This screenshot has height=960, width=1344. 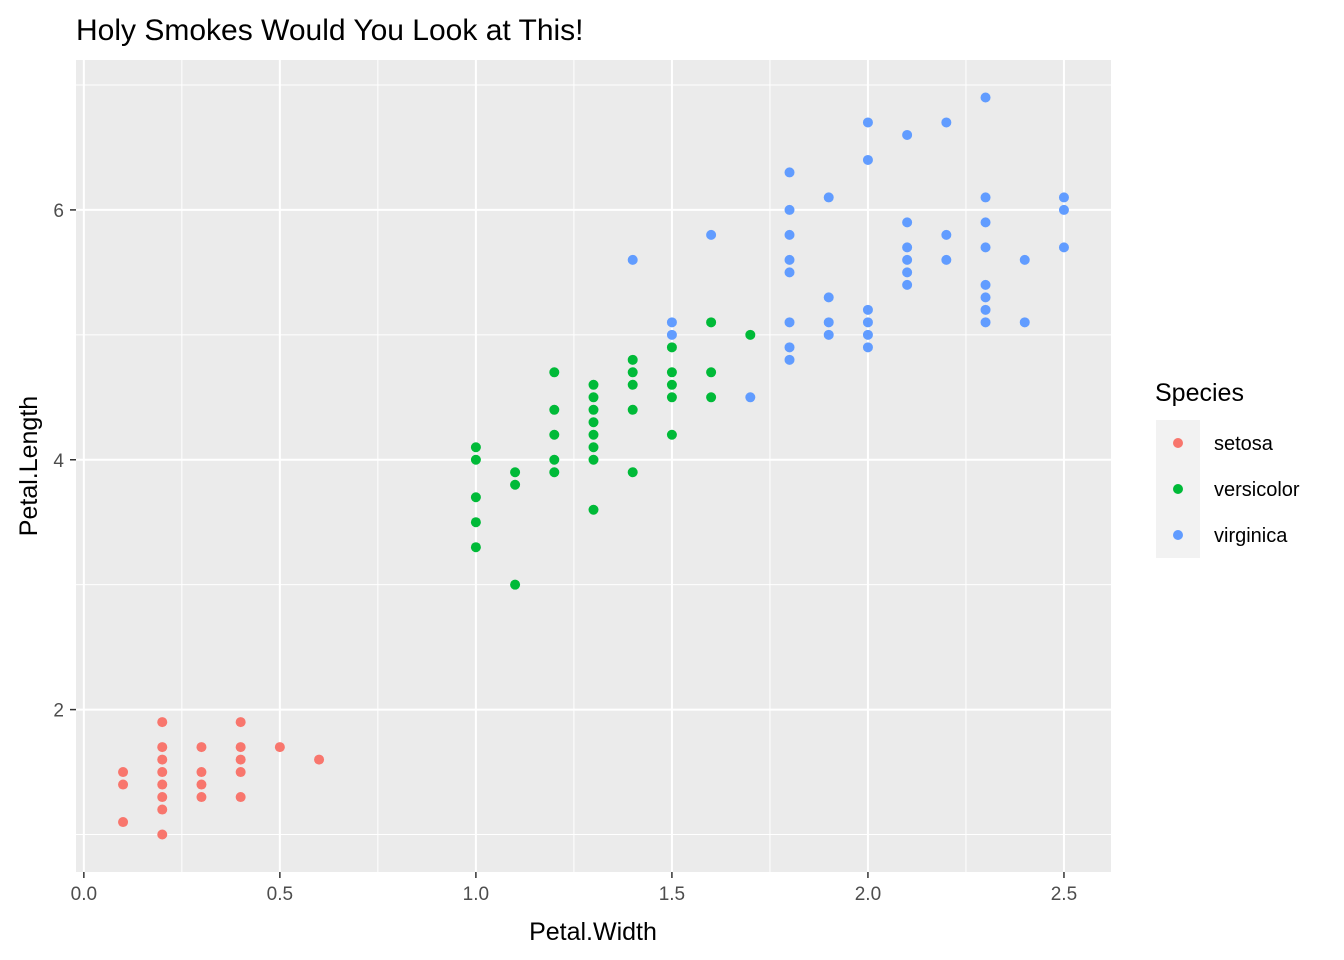 What do you see at coordinates (58, 711) in the screenshot?
I see `y-tick-label: 2` at bounding box center [58, 711].